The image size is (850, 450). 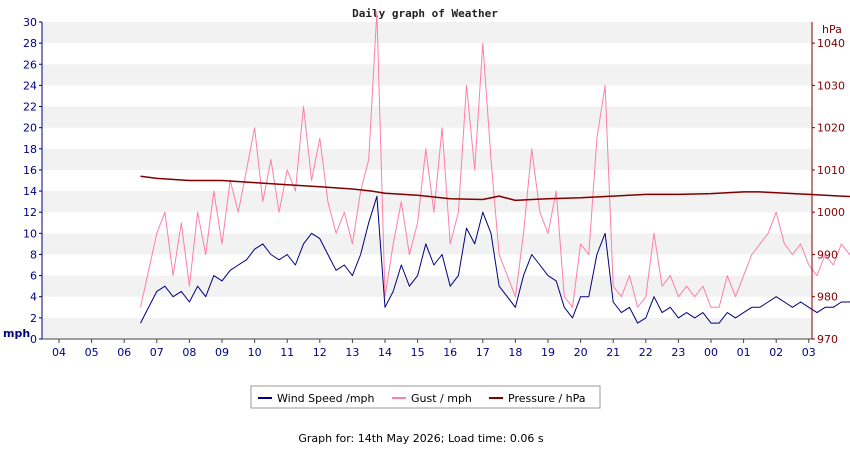 I want to click on x-tick-label: 10, so click(x=255, y=352).